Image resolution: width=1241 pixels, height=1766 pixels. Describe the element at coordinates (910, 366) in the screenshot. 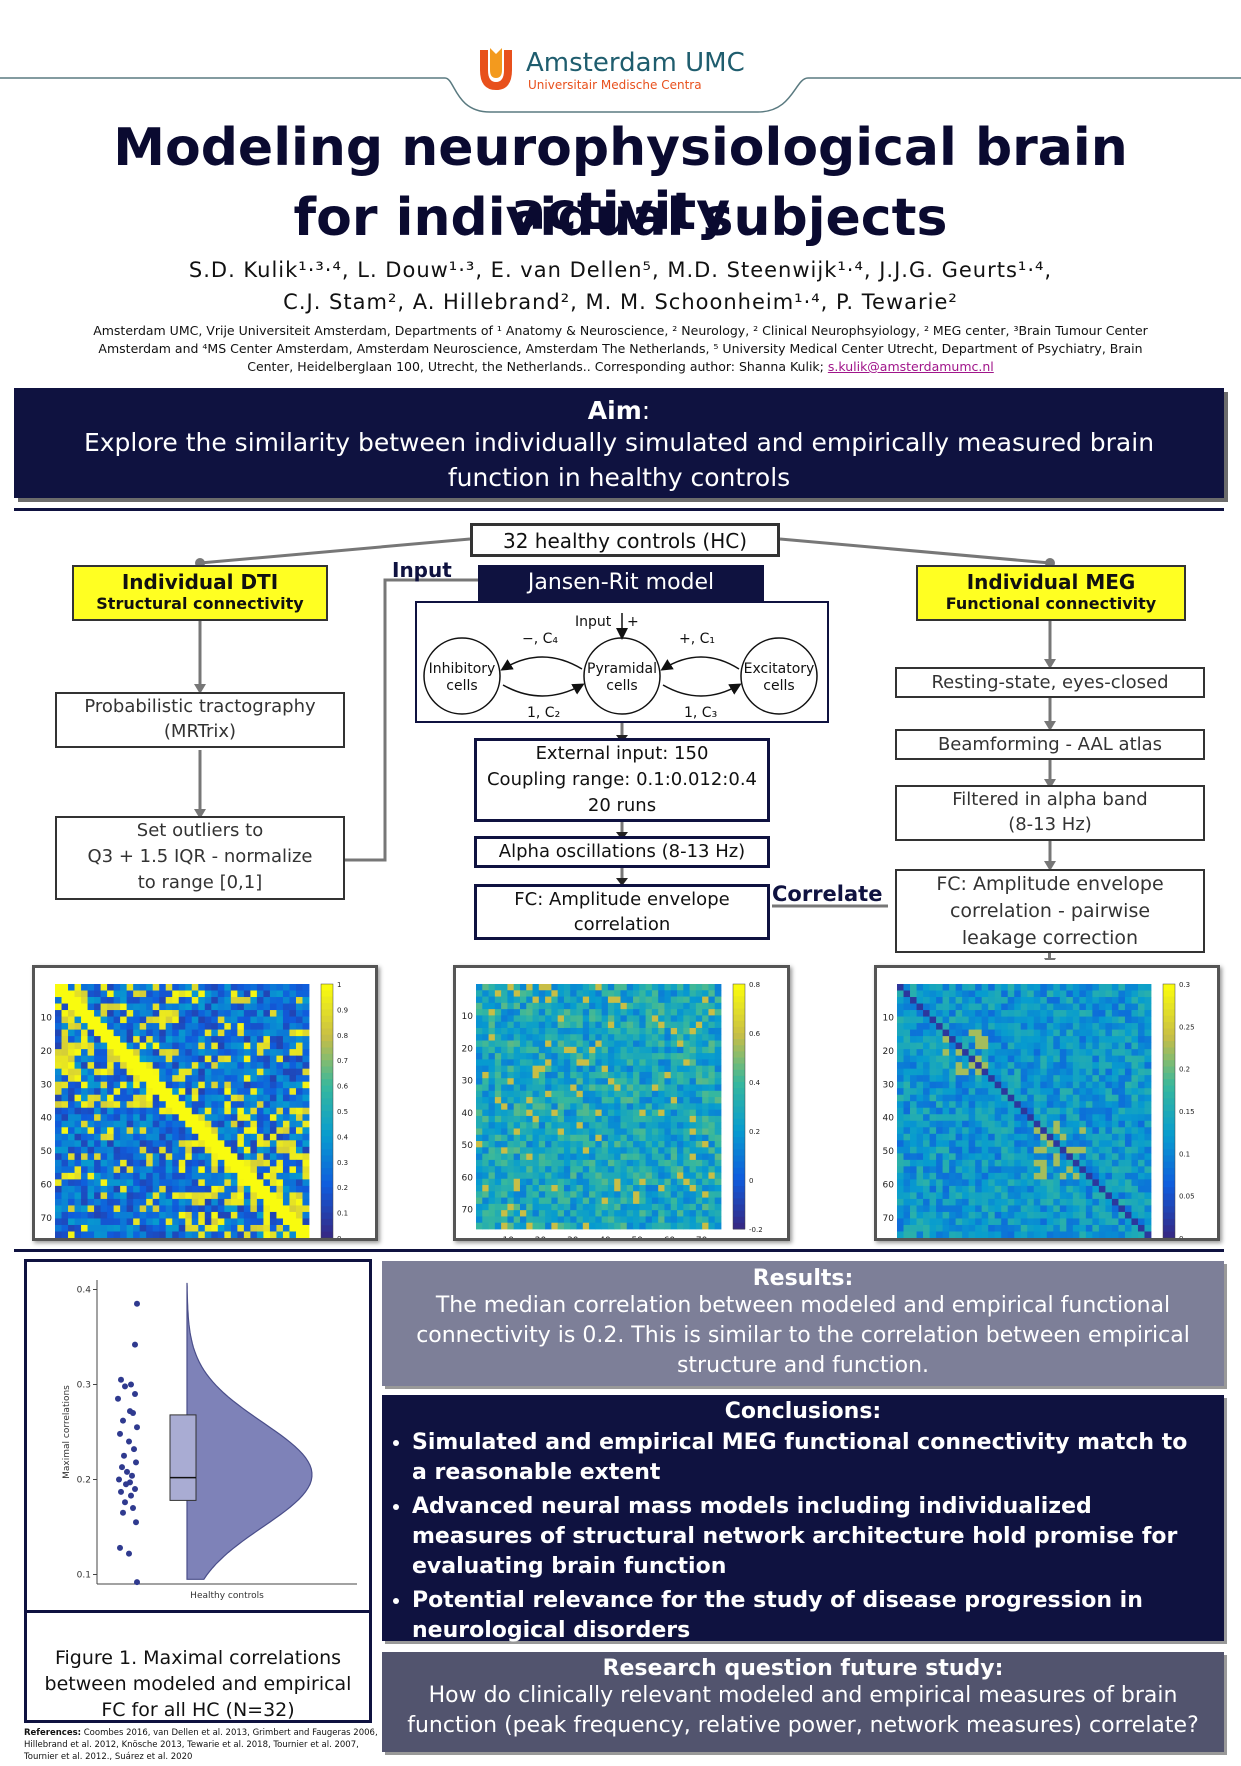

I see `email-link: s.kulik@amsterdamumc.nl` at that location.